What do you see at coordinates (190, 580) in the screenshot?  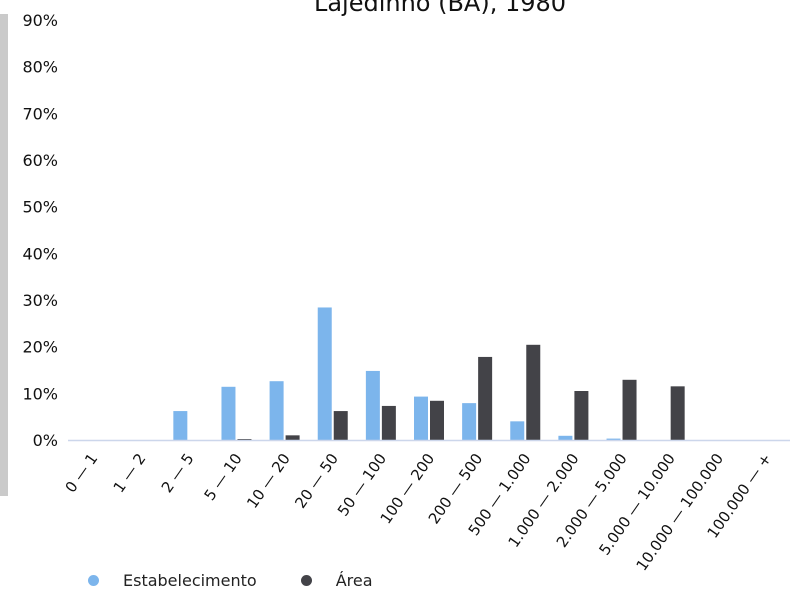 I see `legend-label-estabelecimento: Estabelecimento` at bounding box center [190, 580].